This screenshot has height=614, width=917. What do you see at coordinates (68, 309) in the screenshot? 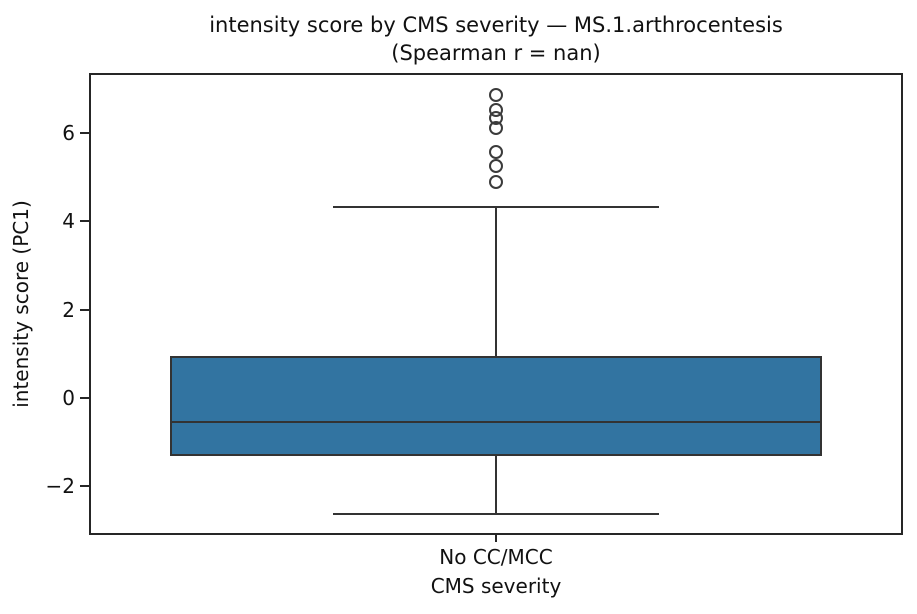
I see `y-tick-label: 2` at bounding box center [68, 309].